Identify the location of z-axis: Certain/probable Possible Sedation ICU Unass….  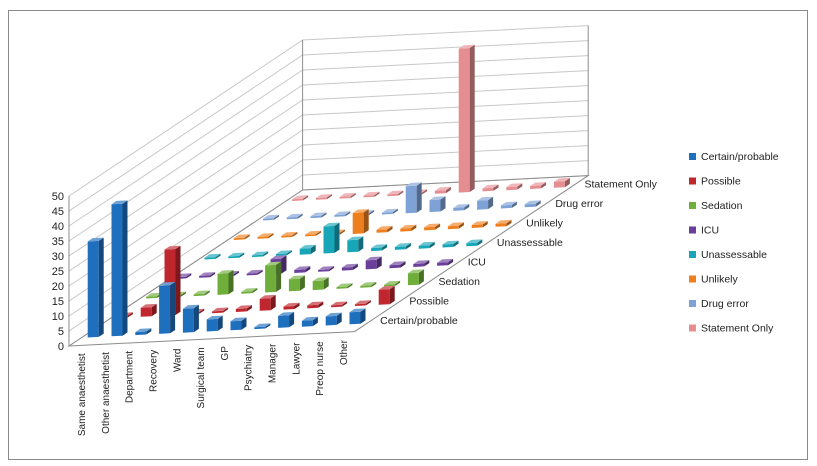
(519, 252).